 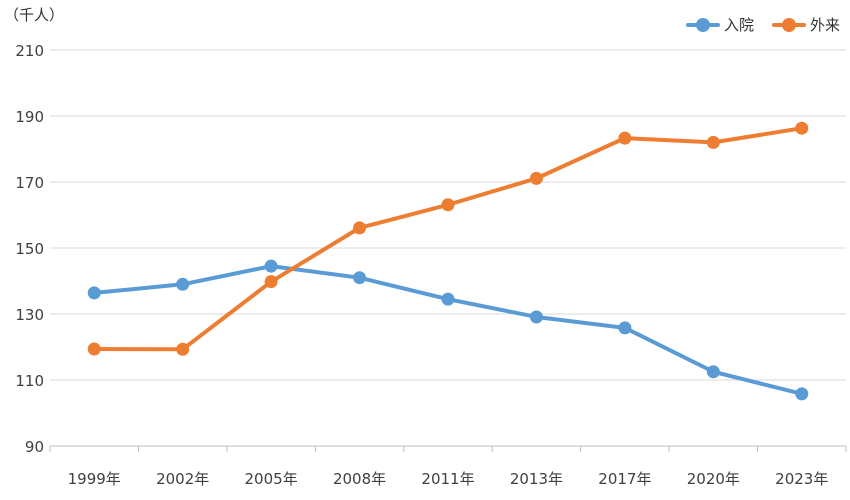 What do you see at coordinates (94, 479) in the screenshot?
I see `x-tick-label: 1999年` at bounding box center [94, 479].